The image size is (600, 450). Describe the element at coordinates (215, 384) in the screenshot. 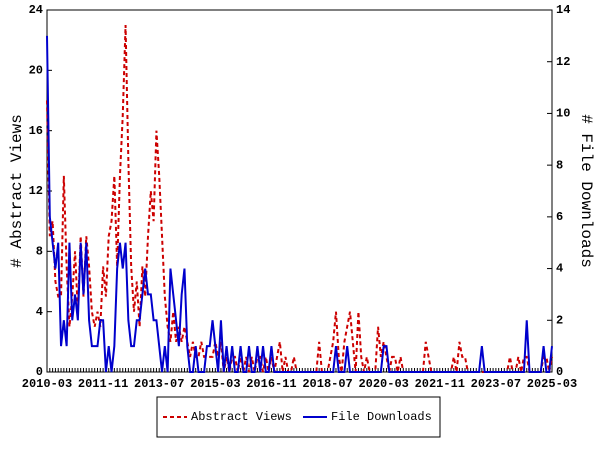

I see `x-tick-label: 2015-03` at that location.